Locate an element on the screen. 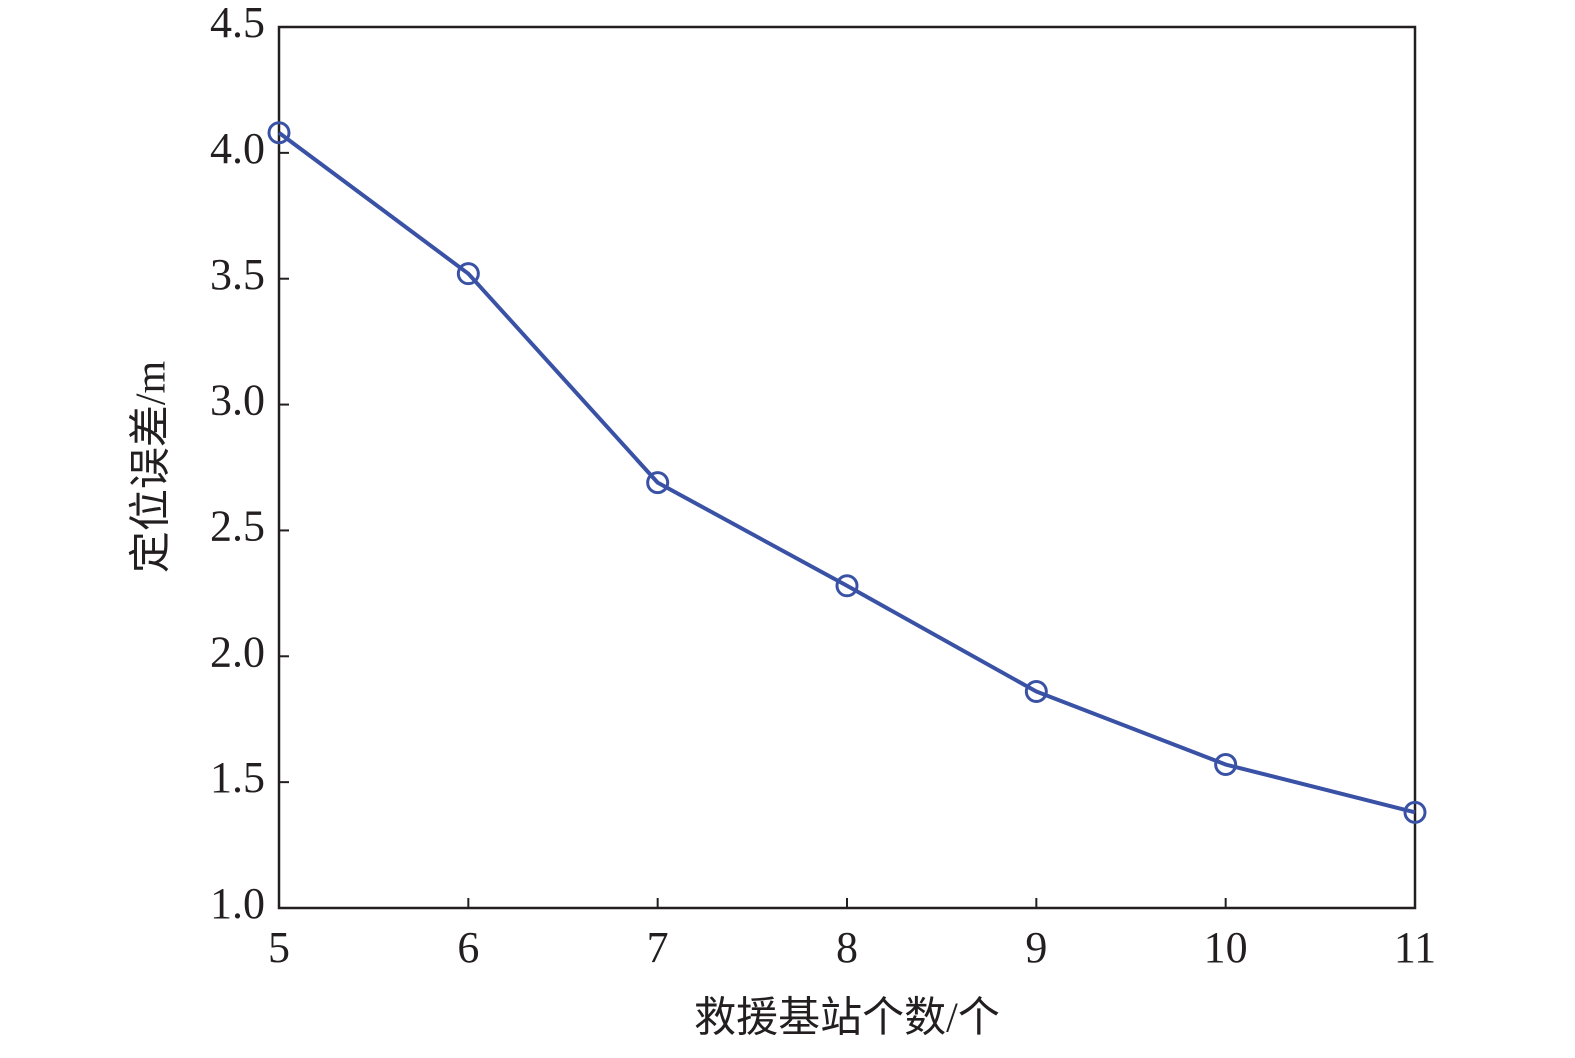  y-tick-label: 3.0 is located at coordinates (237, 400).